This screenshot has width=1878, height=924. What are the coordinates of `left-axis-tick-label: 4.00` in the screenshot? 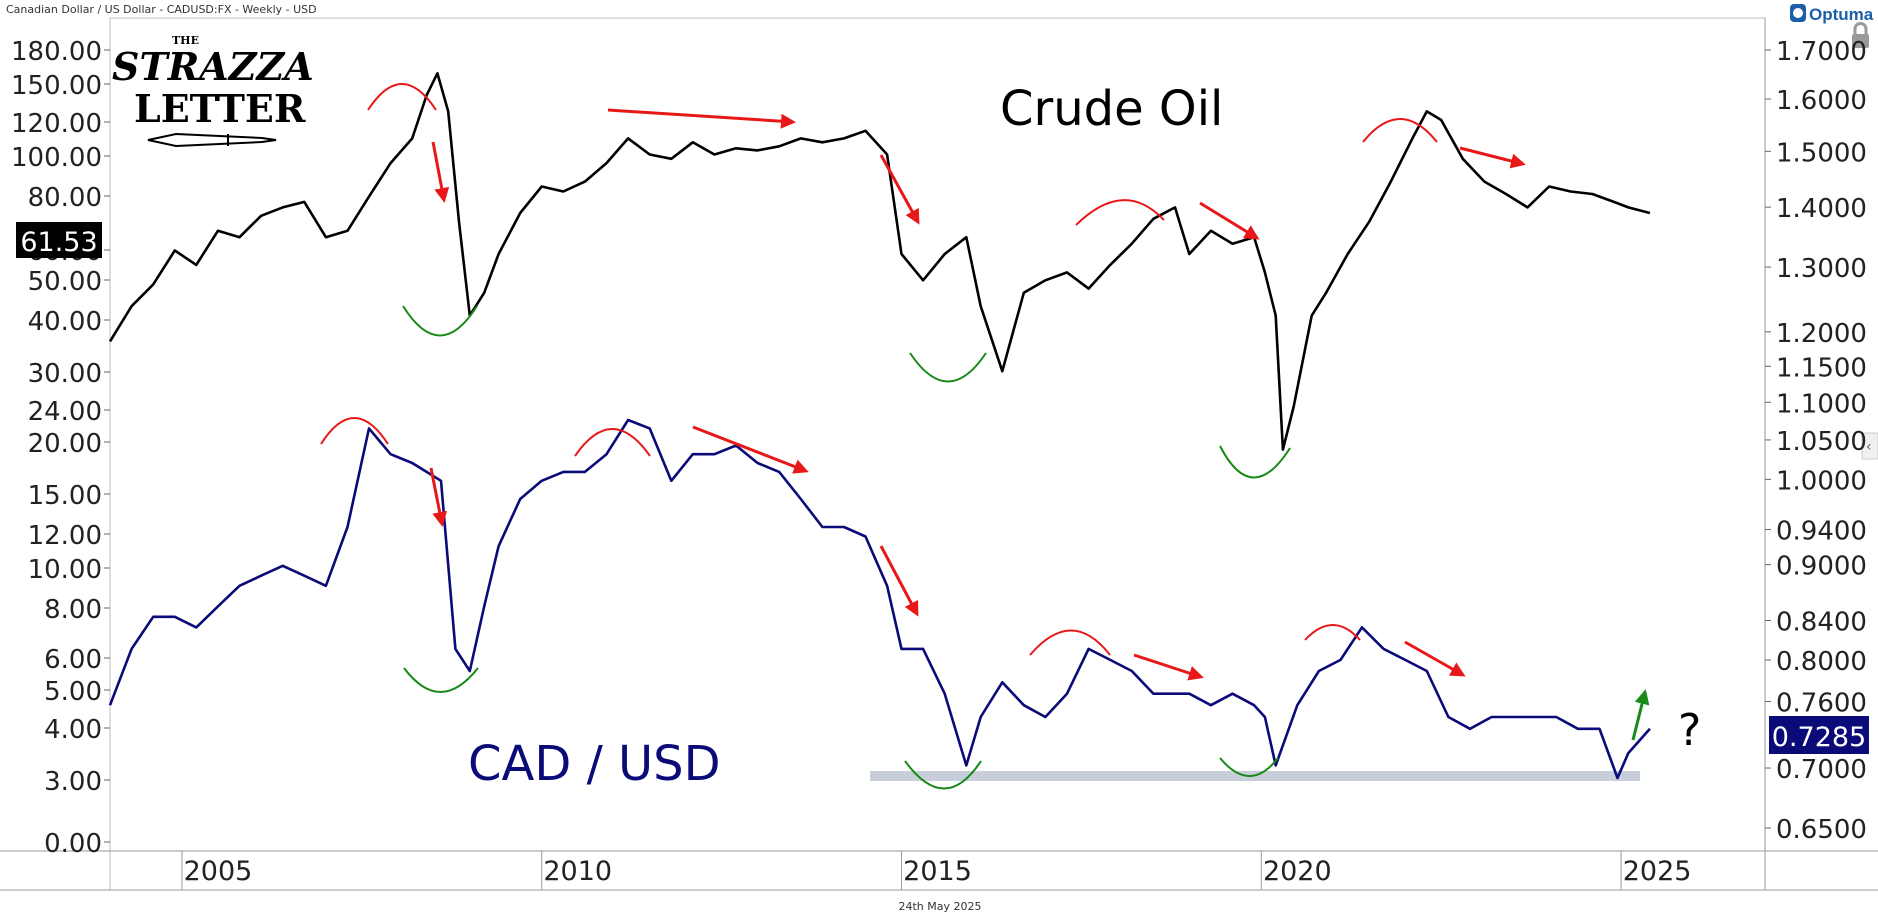 It's located at (73, 730).